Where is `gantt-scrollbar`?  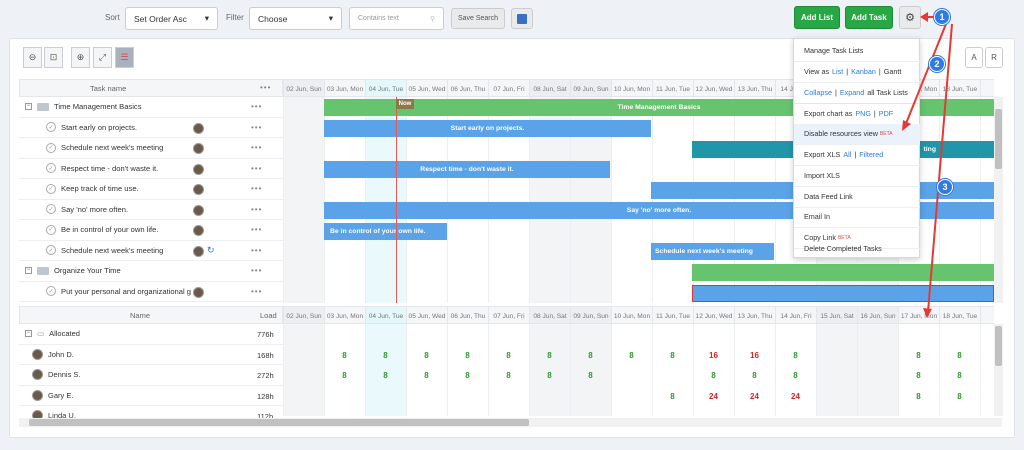 gantt-scrollbar is located at coordinates (998, 200).